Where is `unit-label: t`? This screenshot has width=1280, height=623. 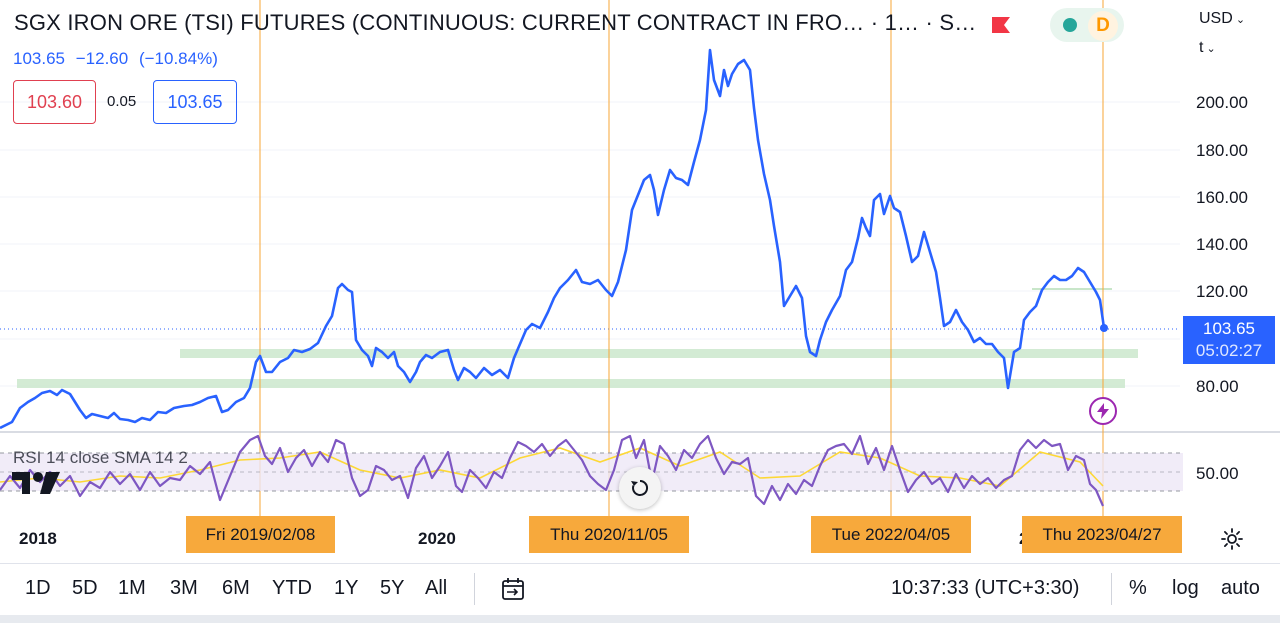 unit-label: t is located at coordinates (1201, 47).